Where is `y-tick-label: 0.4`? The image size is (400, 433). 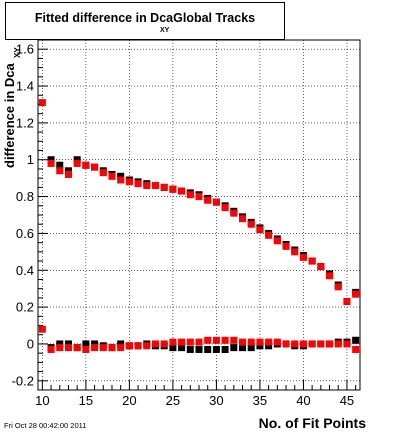
y-tick-label: 0.4 is located at coordinates (25, 270).